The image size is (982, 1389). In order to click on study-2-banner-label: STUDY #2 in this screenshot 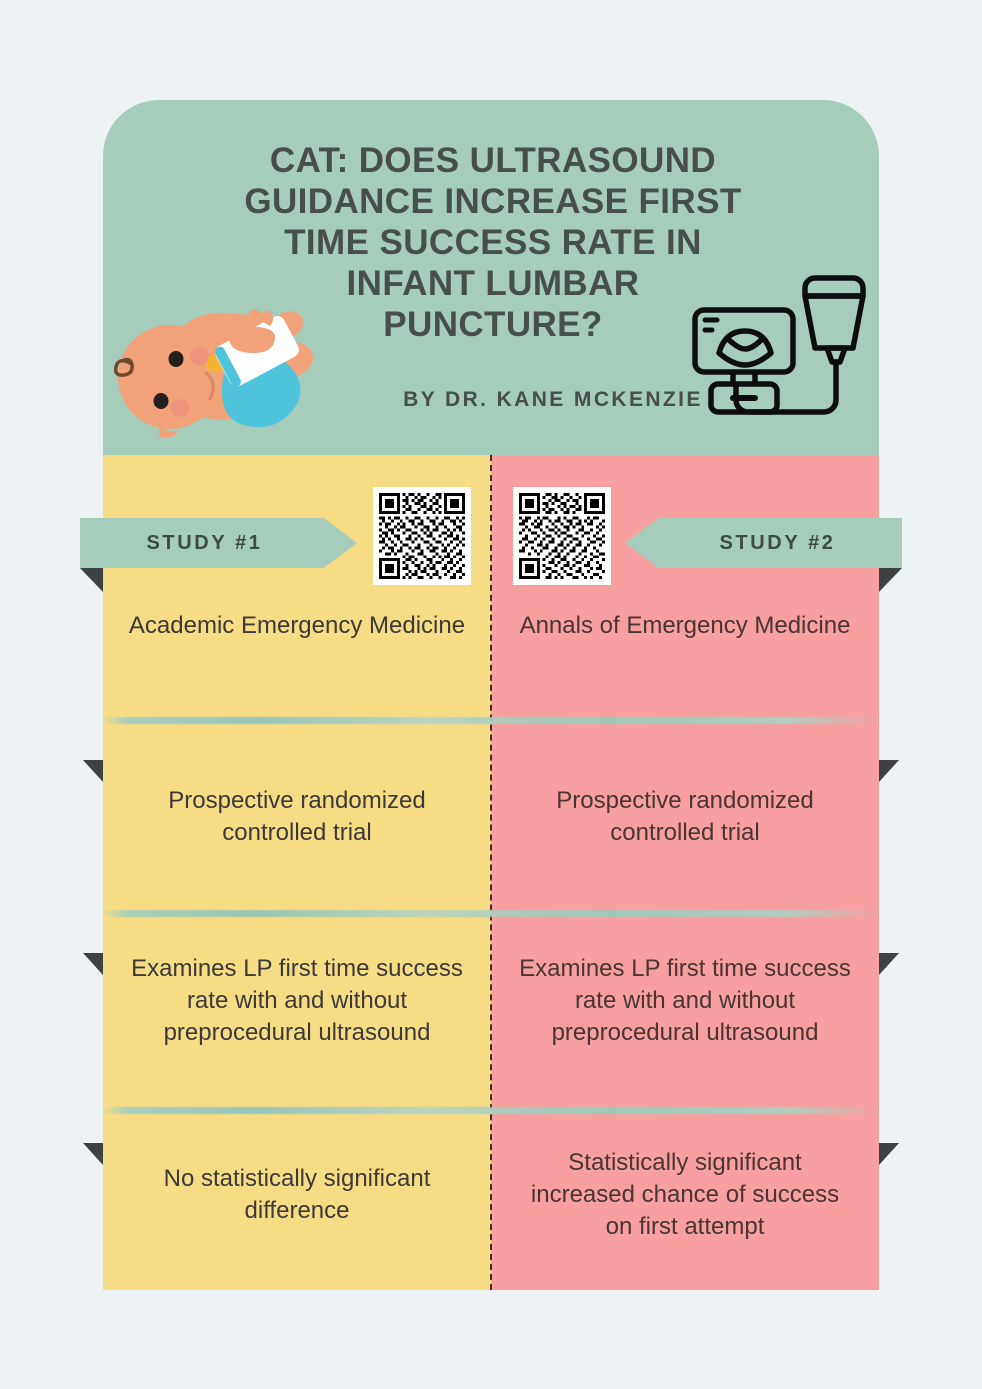, I will do `click(777, 542)`.